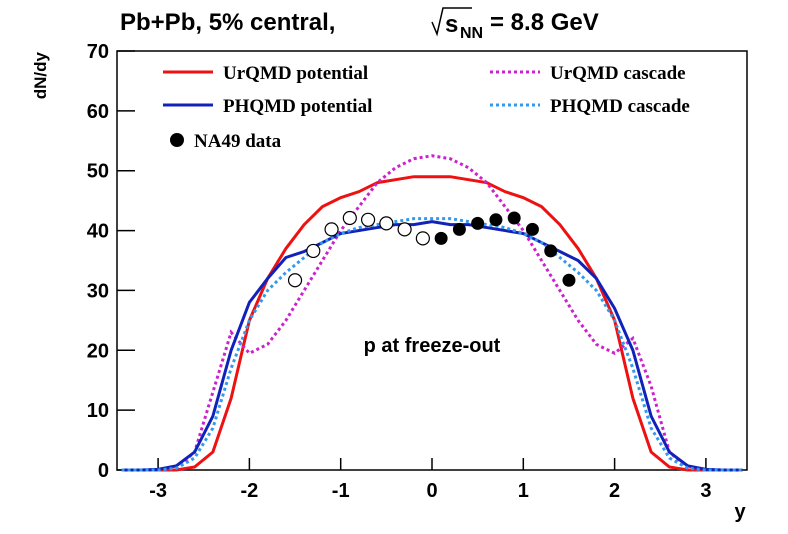 Image resolution: width=788 pixels, height=534 pixels. What do you see at coordinates (740, 512) in the screenshot?
I see `x-axis-label: y` at bounding box center [740, 512].